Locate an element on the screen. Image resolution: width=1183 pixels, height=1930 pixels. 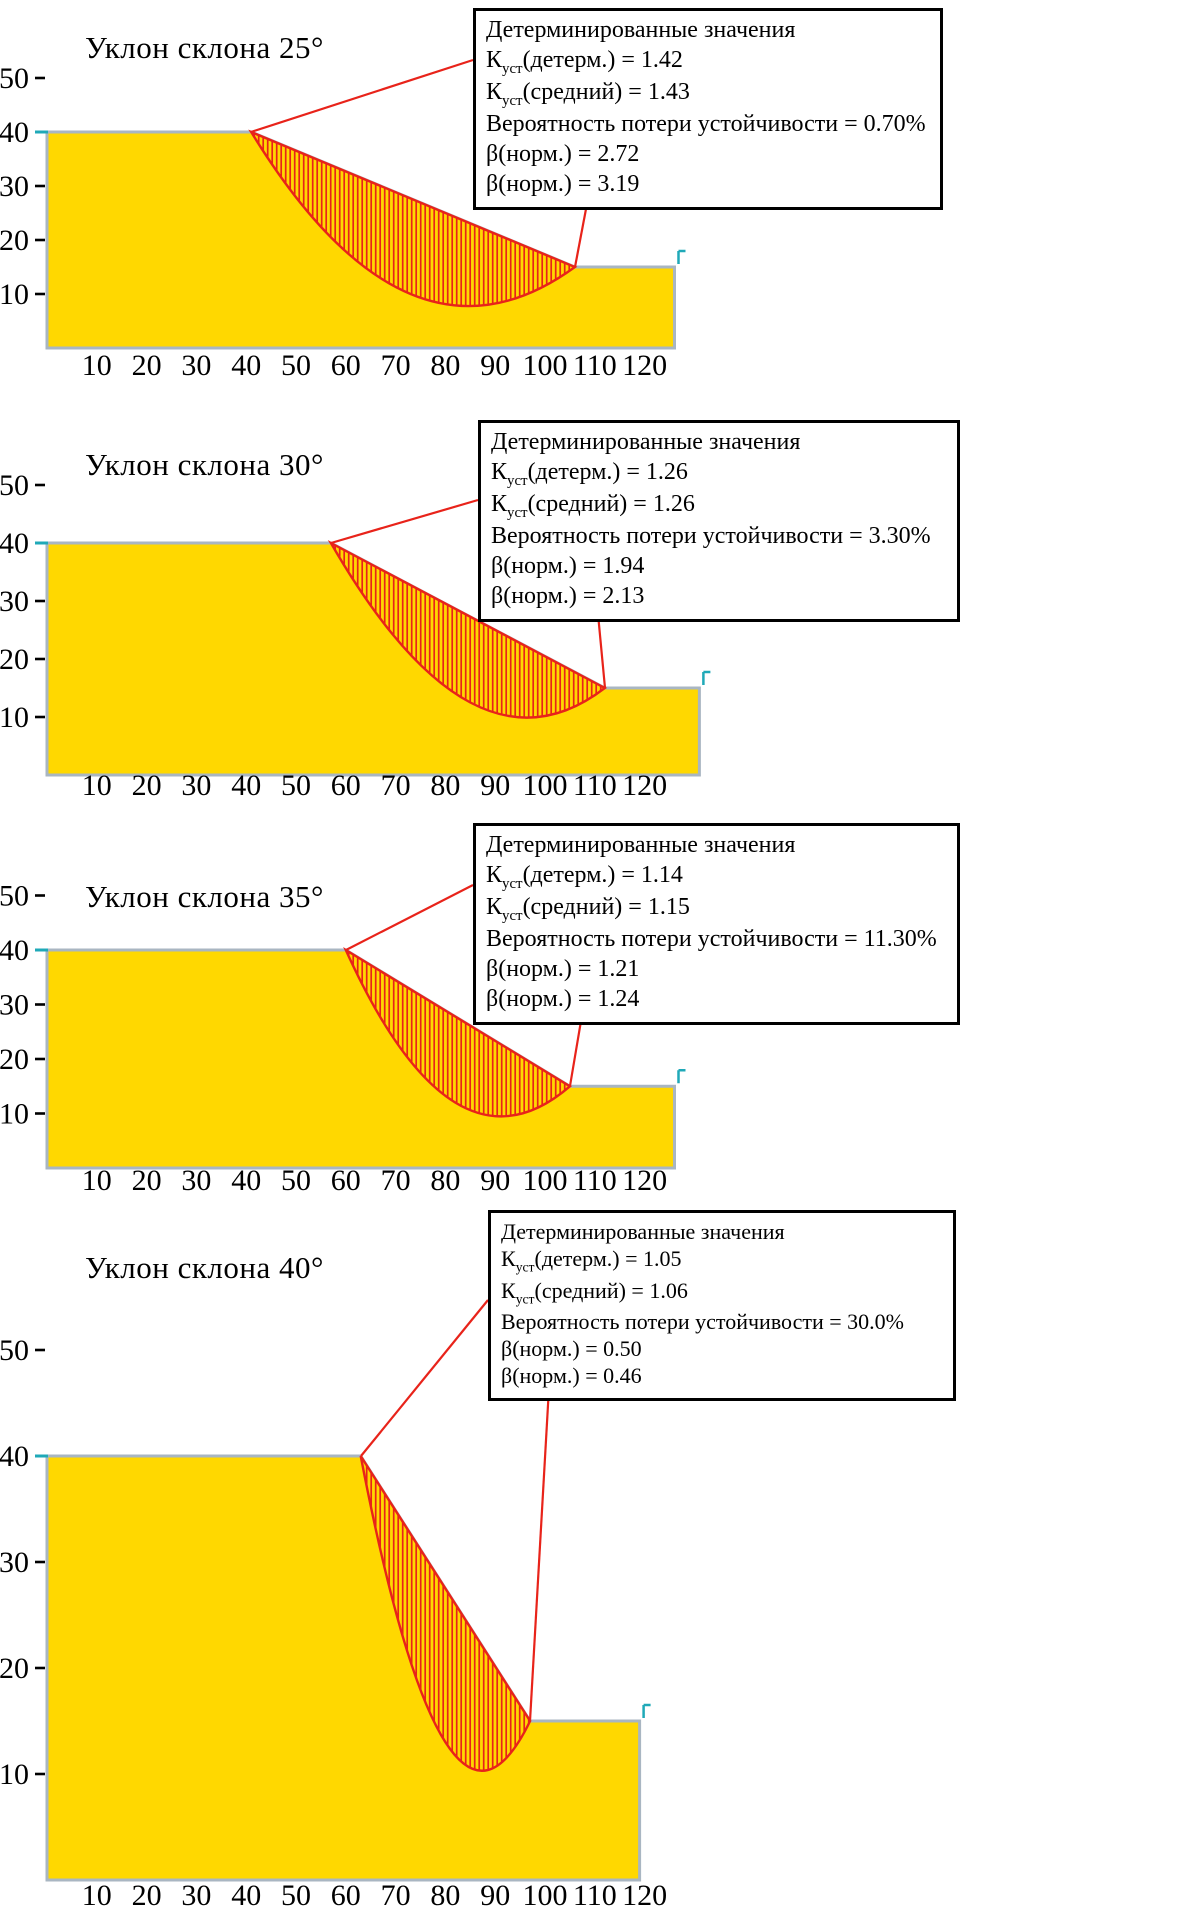
k-det-value: (детерм.) = 1.42 is located at coordinates (602, 59).